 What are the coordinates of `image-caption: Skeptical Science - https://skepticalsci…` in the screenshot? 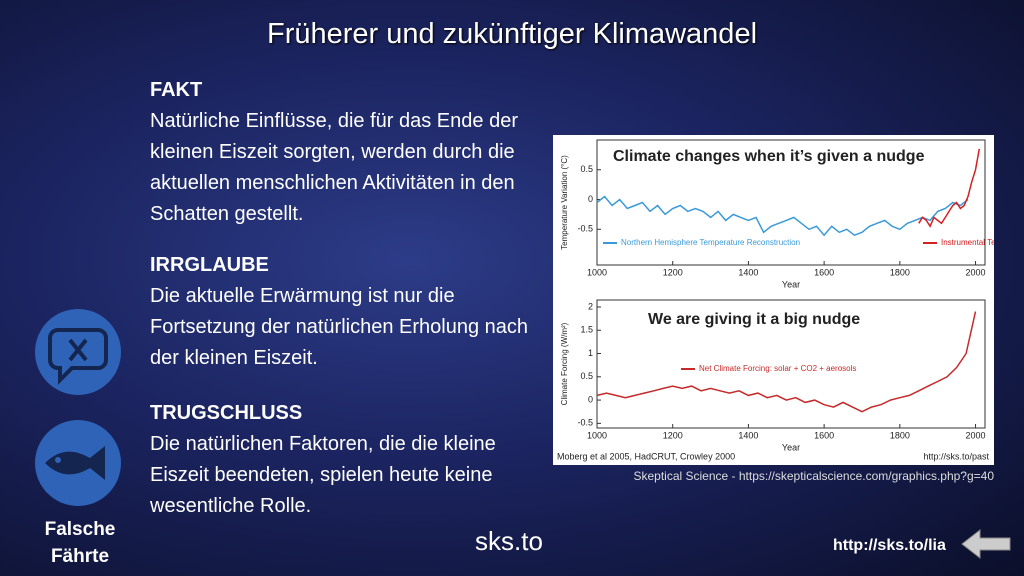 It's located at (813, 476).